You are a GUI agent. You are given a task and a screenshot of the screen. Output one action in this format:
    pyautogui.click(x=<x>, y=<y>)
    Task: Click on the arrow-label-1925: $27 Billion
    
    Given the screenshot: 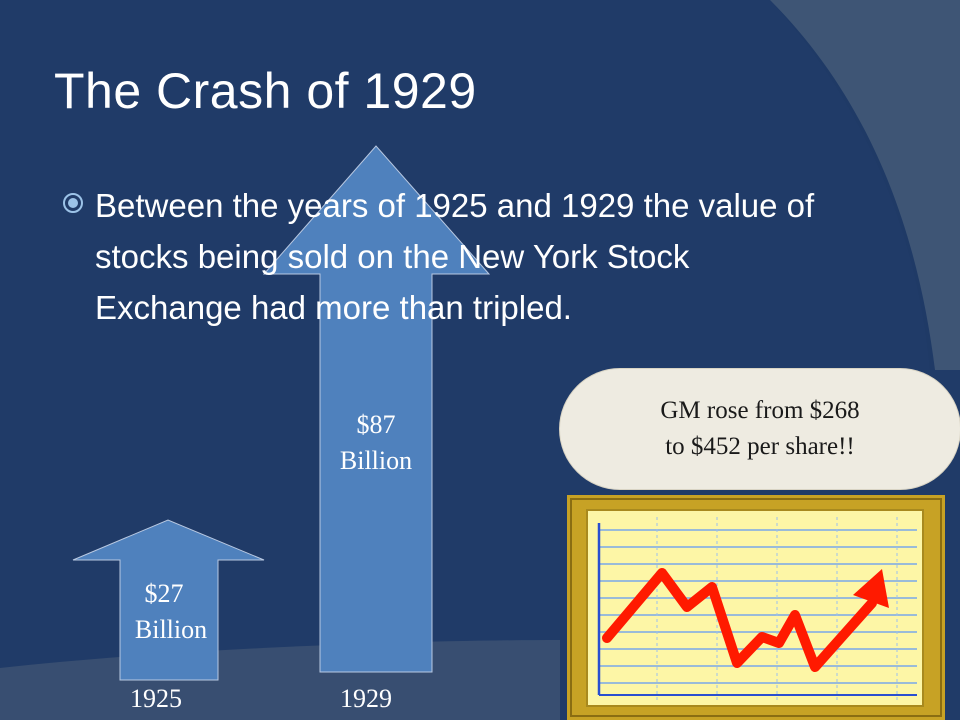 What is the action you would take?
    pyautogui.click(x=171, y=612)
    